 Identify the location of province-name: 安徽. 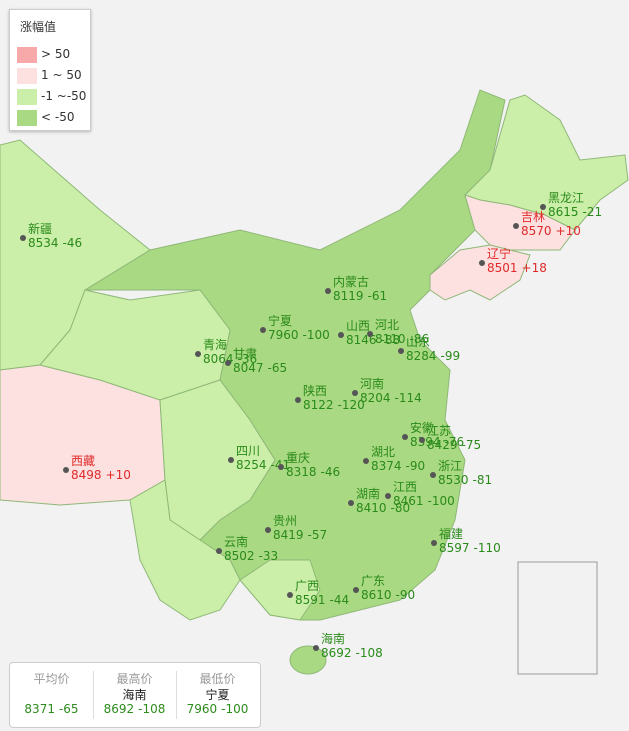
(422, 427).